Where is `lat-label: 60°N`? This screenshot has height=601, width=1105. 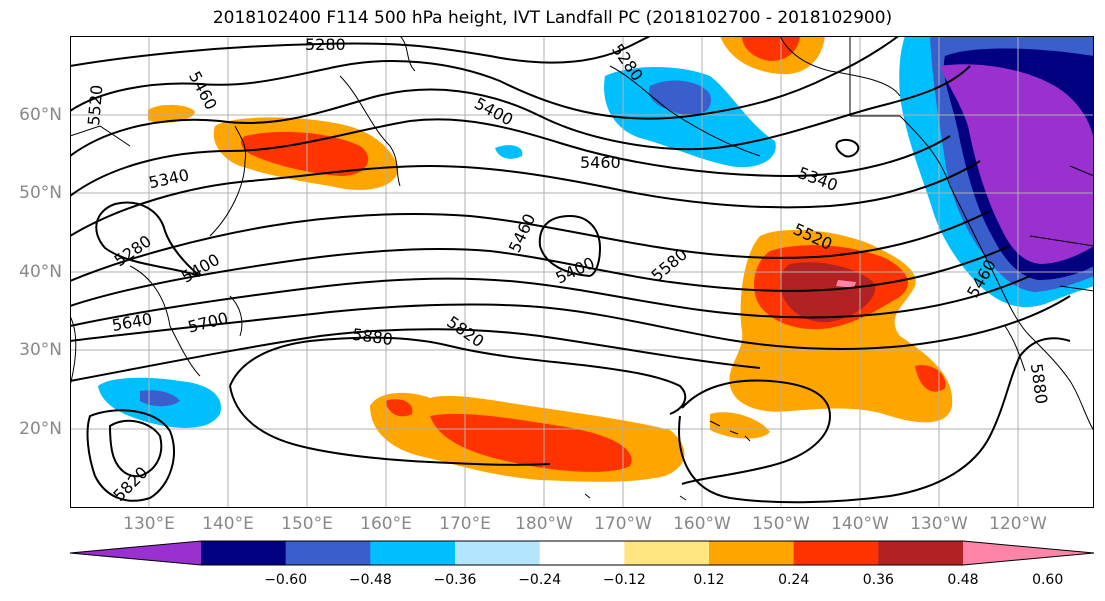 lat-label: 60°N is located at coordinates (40, 115).